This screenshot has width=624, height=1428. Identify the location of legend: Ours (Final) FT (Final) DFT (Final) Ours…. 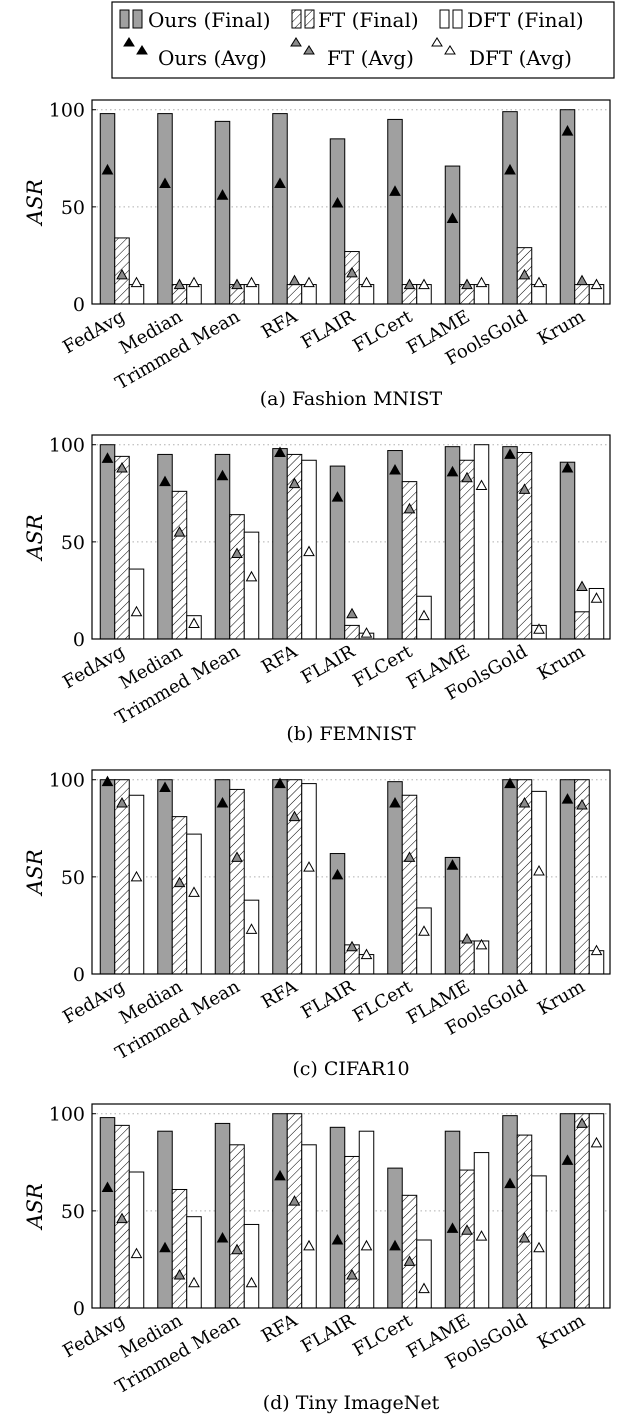
(363, 40).